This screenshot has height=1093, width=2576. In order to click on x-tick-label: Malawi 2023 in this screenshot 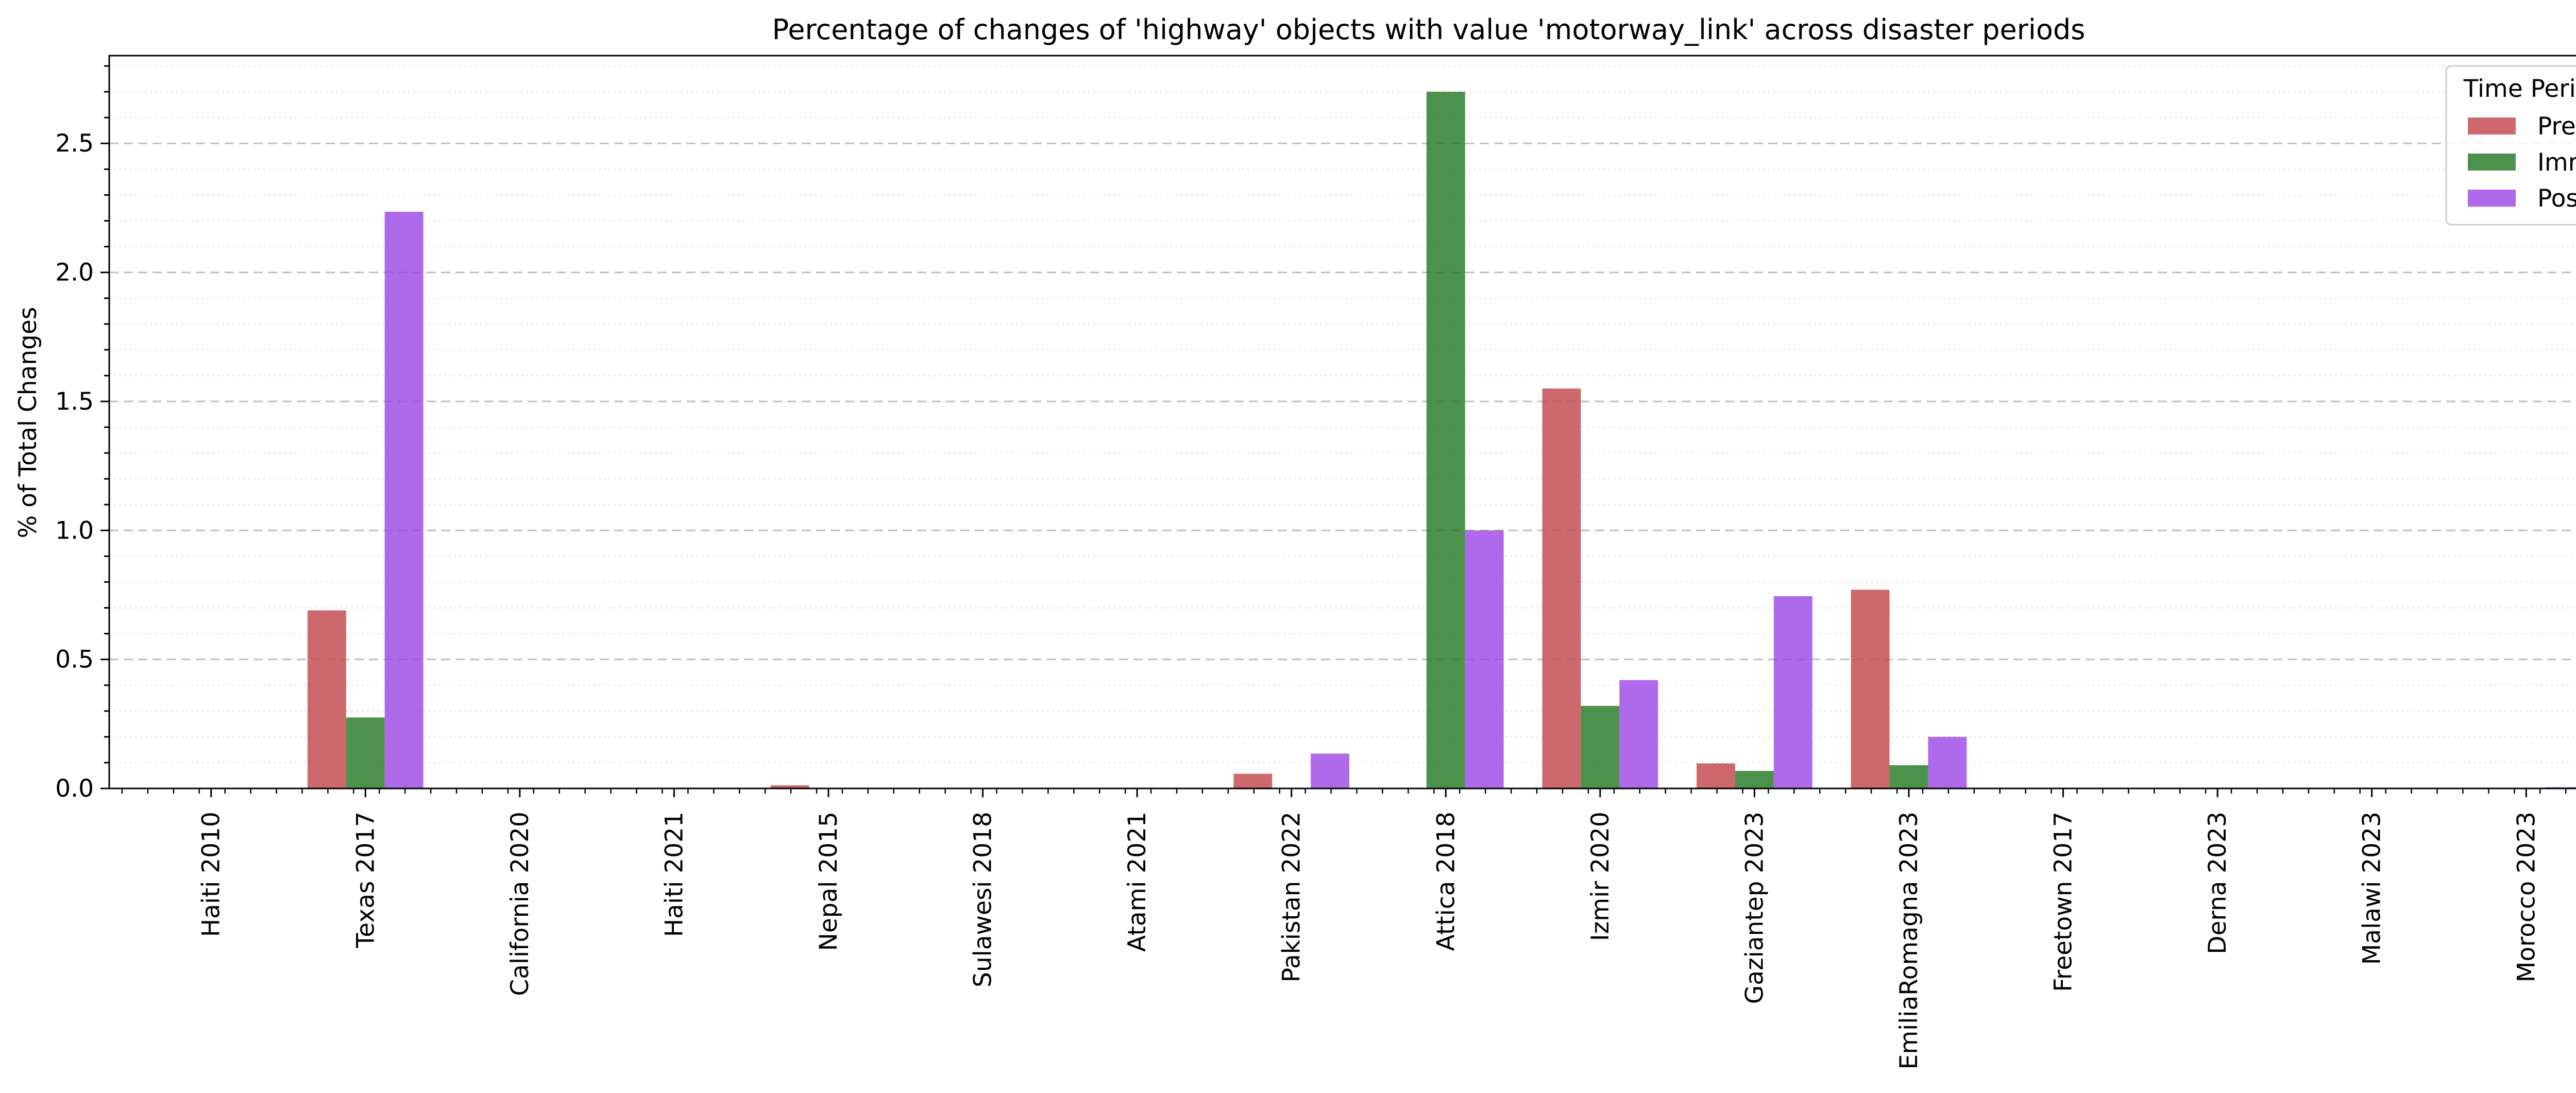, I will do `click(2372, 888)`.